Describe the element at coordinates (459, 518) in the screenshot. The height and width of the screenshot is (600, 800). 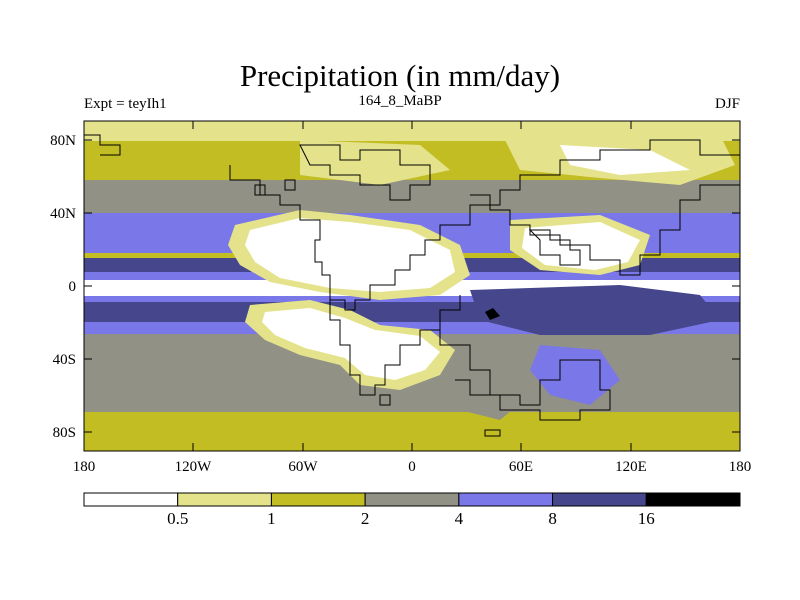
I see `colorbar-label: 4` at that location.